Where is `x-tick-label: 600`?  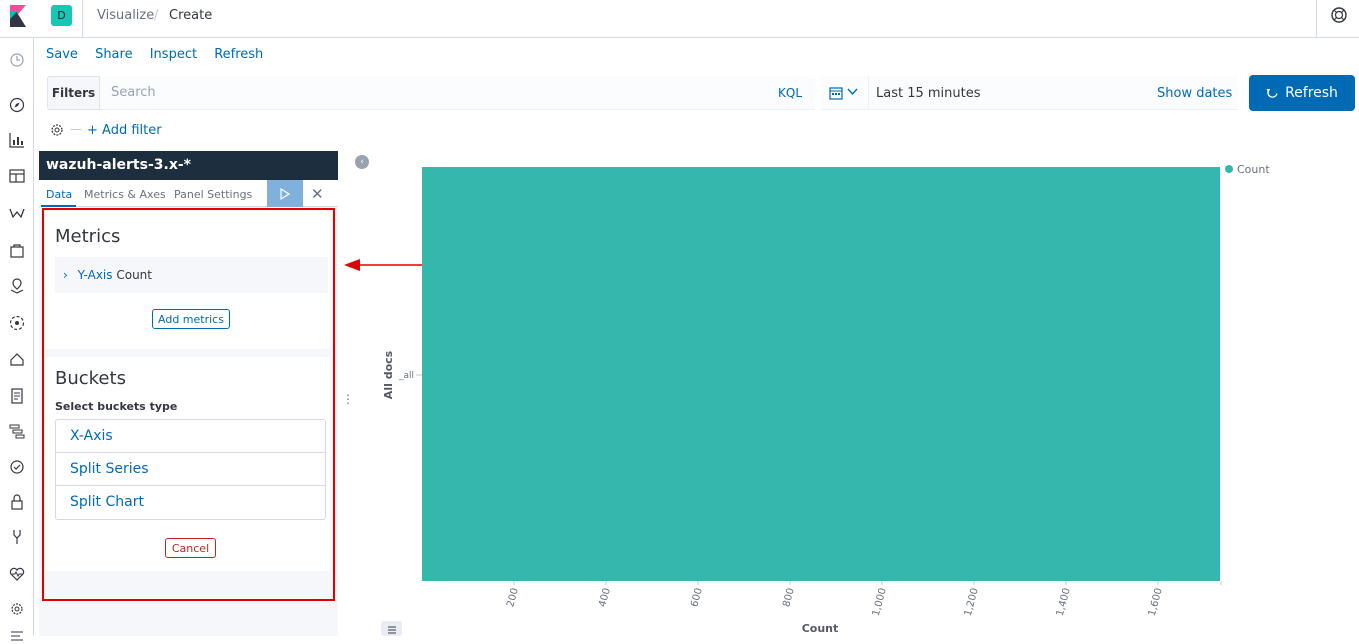 x-tick-label: 600 is located at coordinates (697, 597).